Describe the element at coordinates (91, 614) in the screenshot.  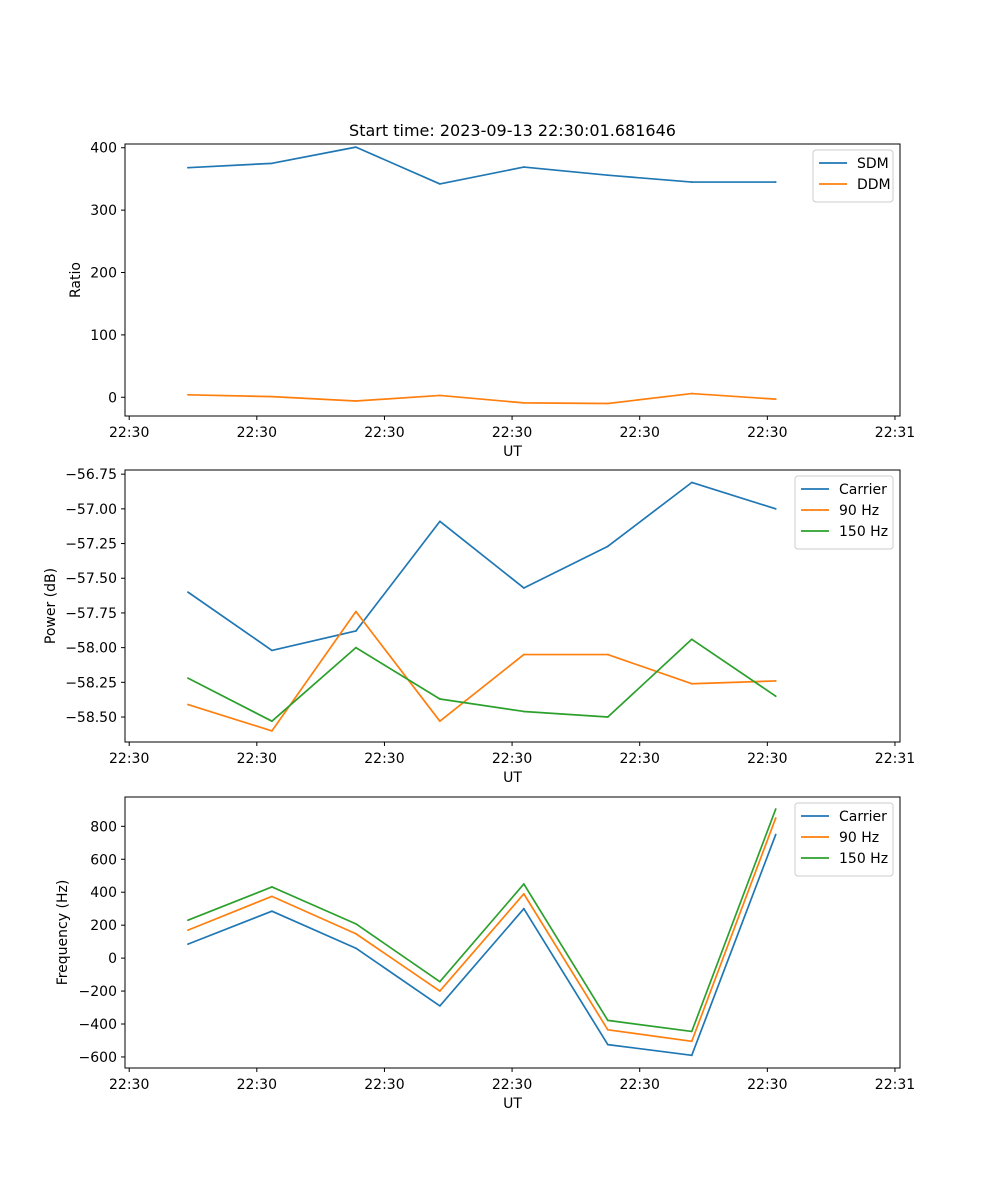
I see `y-tick-label: −57.75` at that location.